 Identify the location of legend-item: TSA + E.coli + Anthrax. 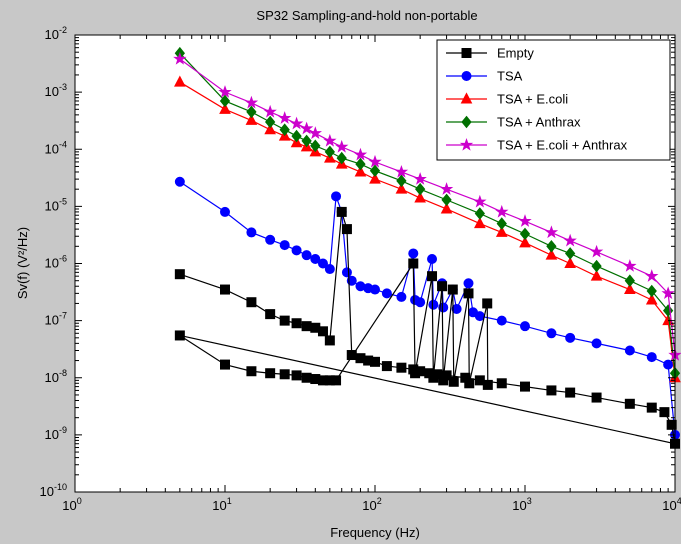
(537, 145).